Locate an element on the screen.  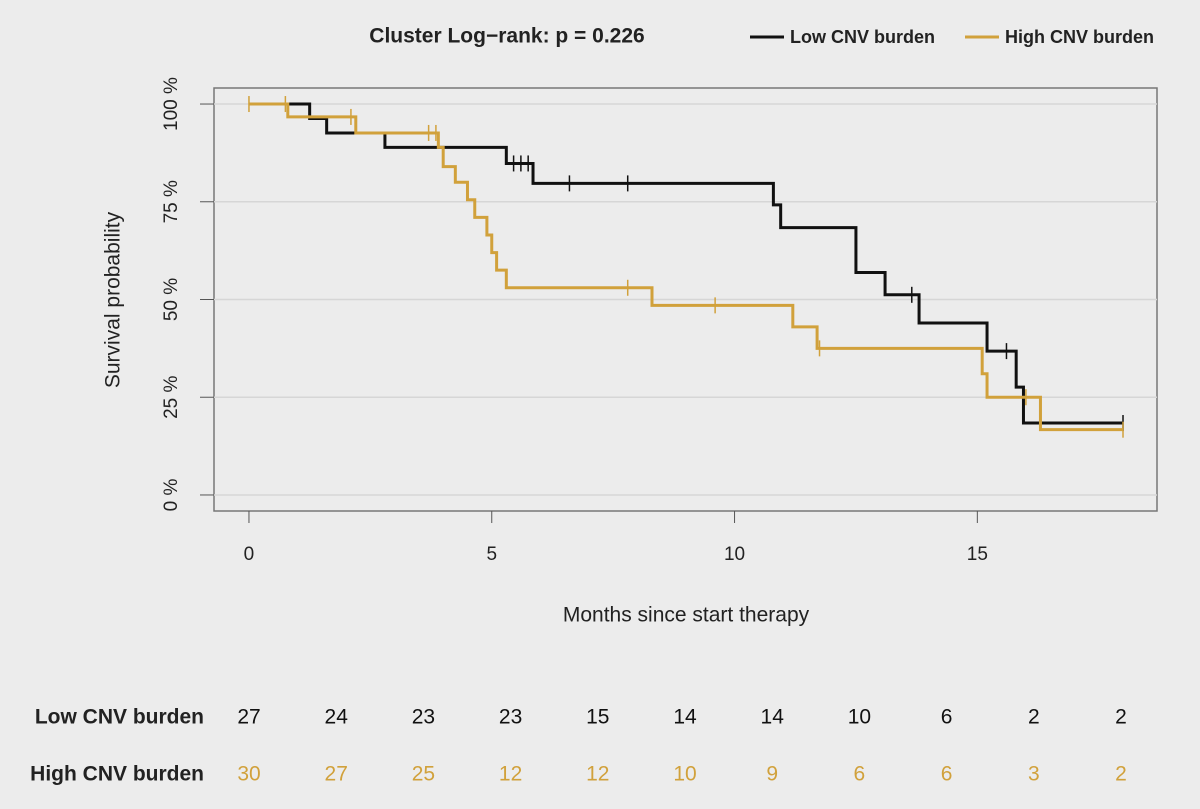
risk-count: 3 is located at coordinates (1034, 774).